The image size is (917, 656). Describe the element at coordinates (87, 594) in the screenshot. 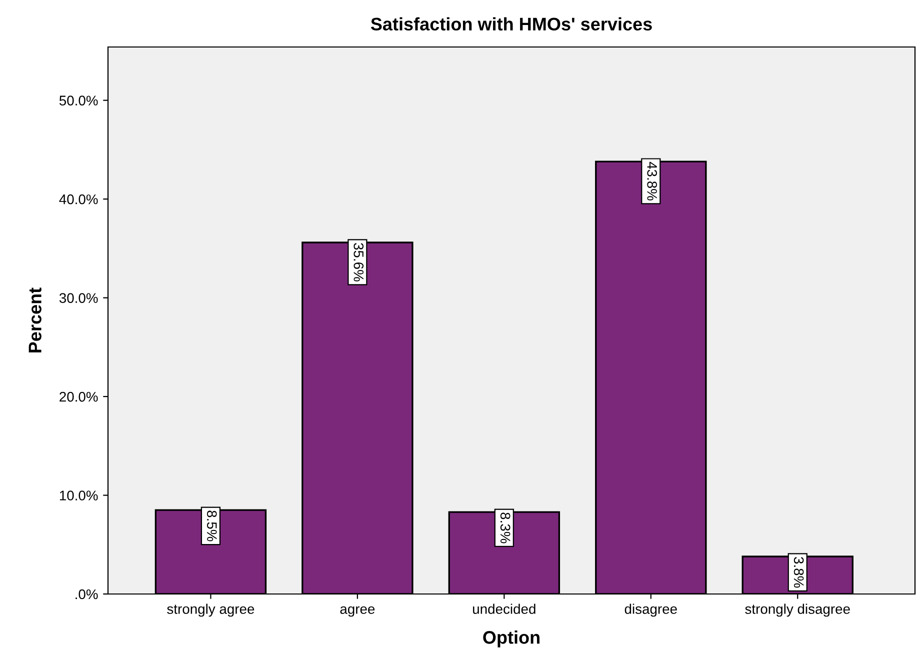

I see `y-tick-label: .0%` at that location.